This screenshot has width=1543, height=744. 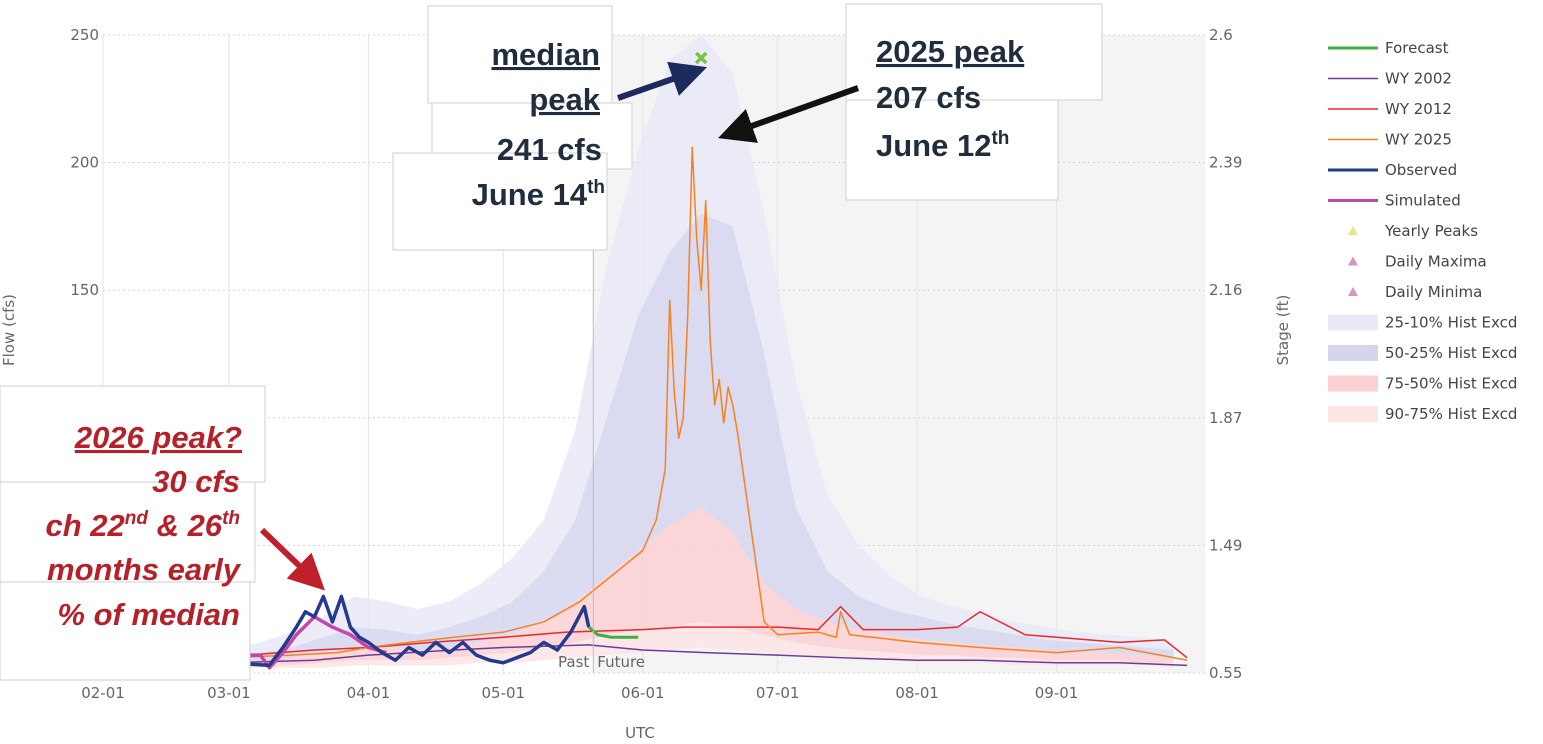 What do you see at coordinates (103, 693) in the screenshot?
I see `x-tick-label: 02-01` at bounding box center [103, 693].